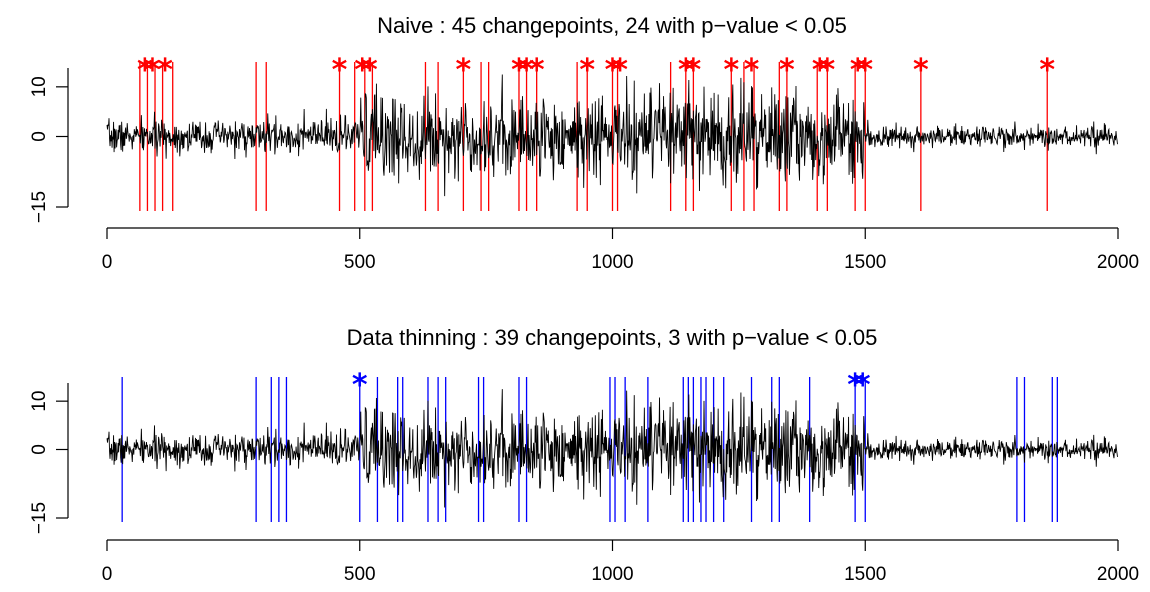  I want to click on thinning-y-tick-label: 0, so click(39, 449).